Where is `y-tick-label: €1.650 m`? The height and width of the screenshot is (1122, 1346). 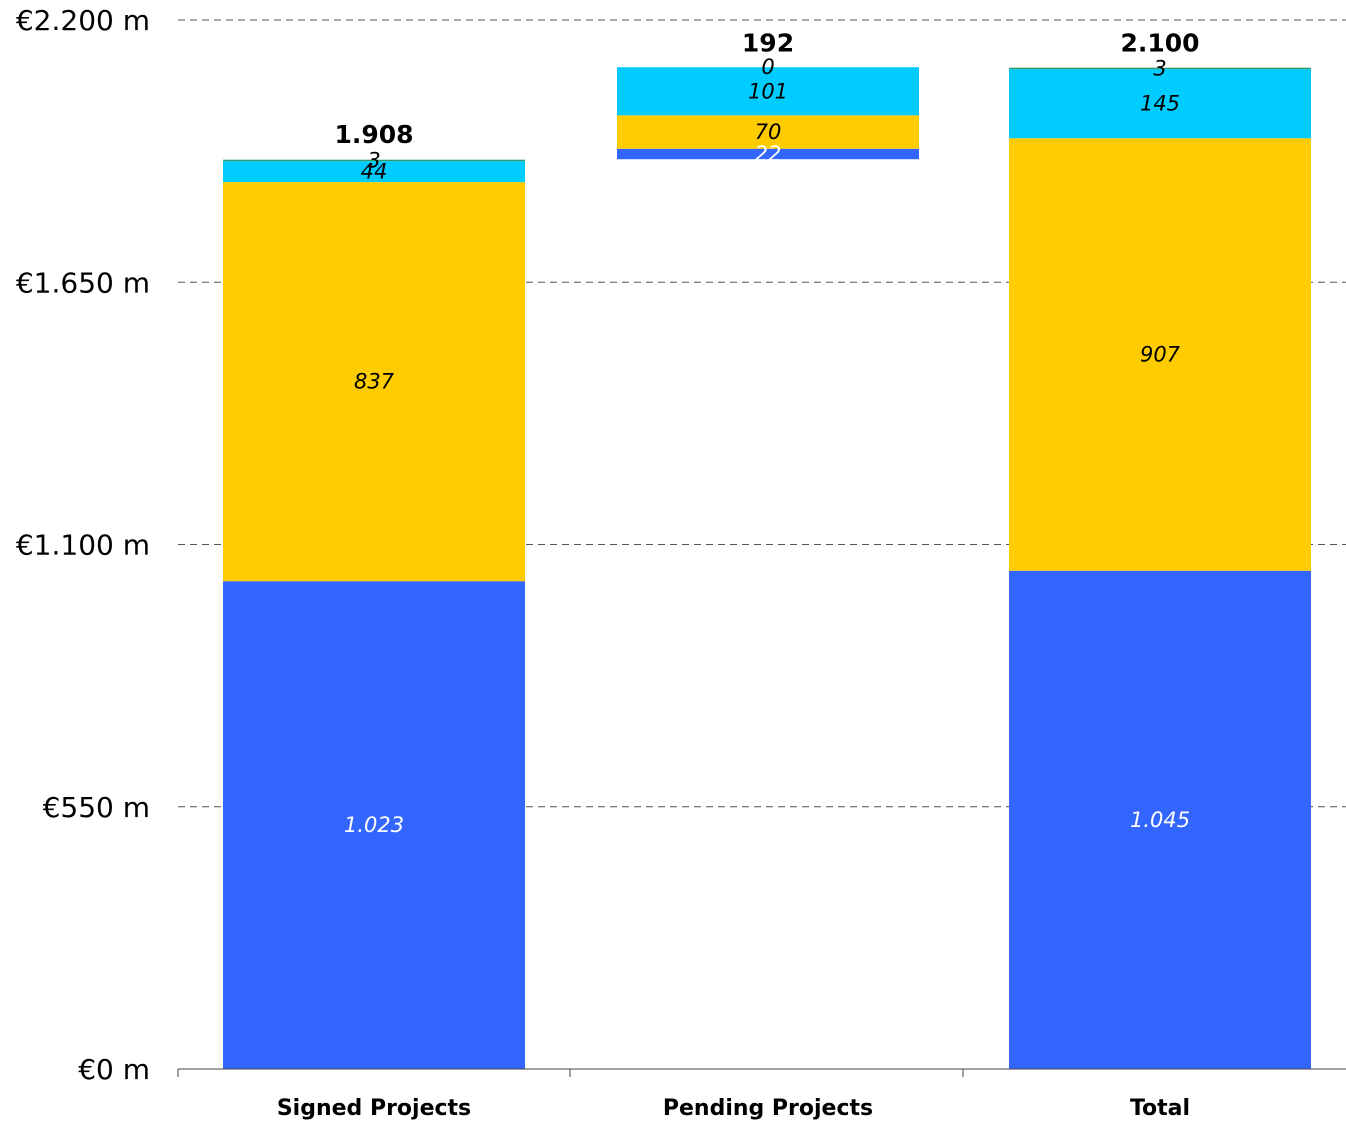 y-tick-label: €1.650 m is located at coordinates (83, 282).